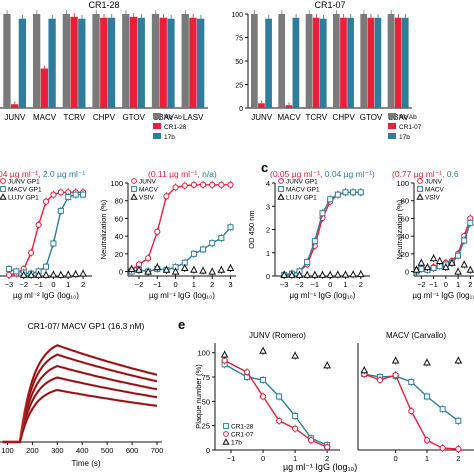  What do you see at coordinates (206, 426) in the screenshot?
I see `y-tick-label: 25` at bounding box center [206, 426].